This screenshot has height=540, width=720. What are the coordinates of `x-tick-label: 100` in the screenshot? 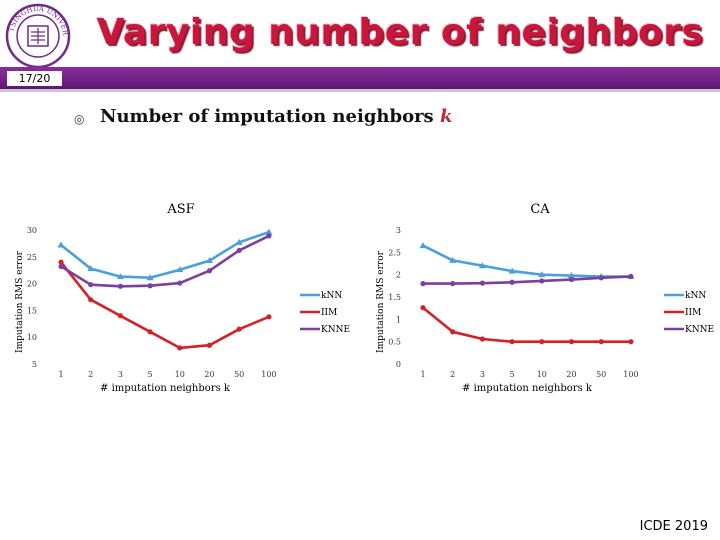 It's located at (268, 374).